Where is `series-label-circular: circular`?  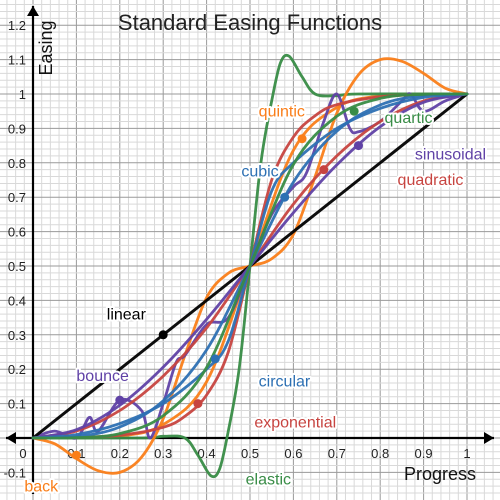
series-label-circular: circular is located at coordinates (285, 381).